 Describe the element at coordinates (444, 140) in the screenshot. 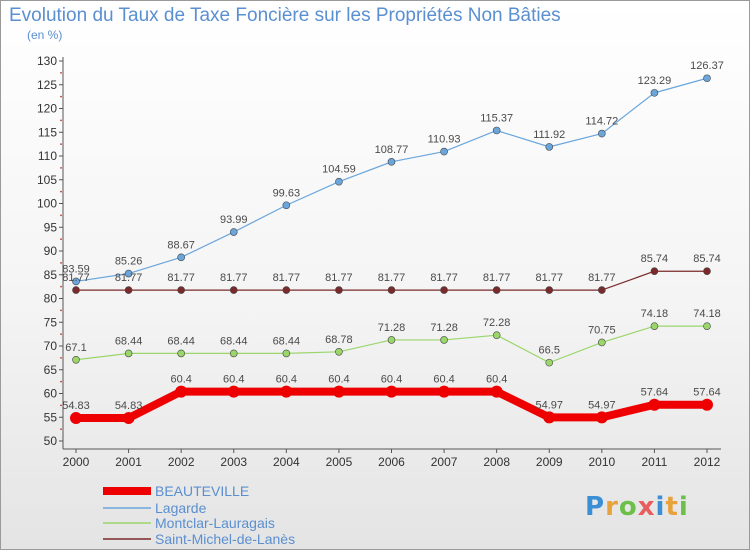

I see `data-label: 110.93` at that location.